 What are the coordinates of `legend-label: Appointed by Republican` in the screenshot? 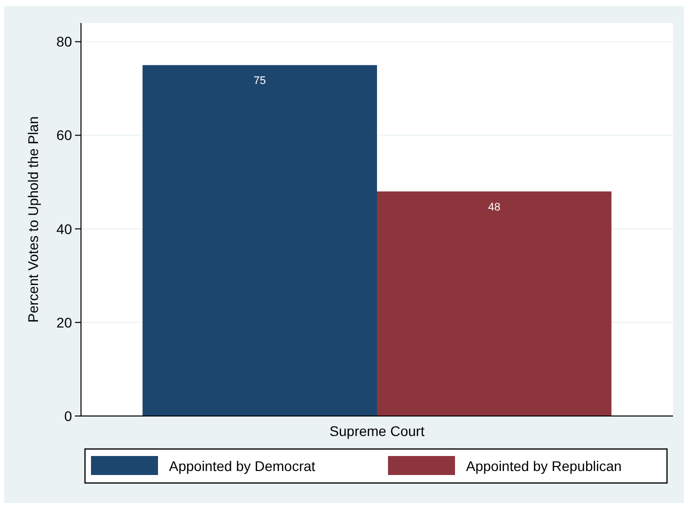 It's located at (544, 466).